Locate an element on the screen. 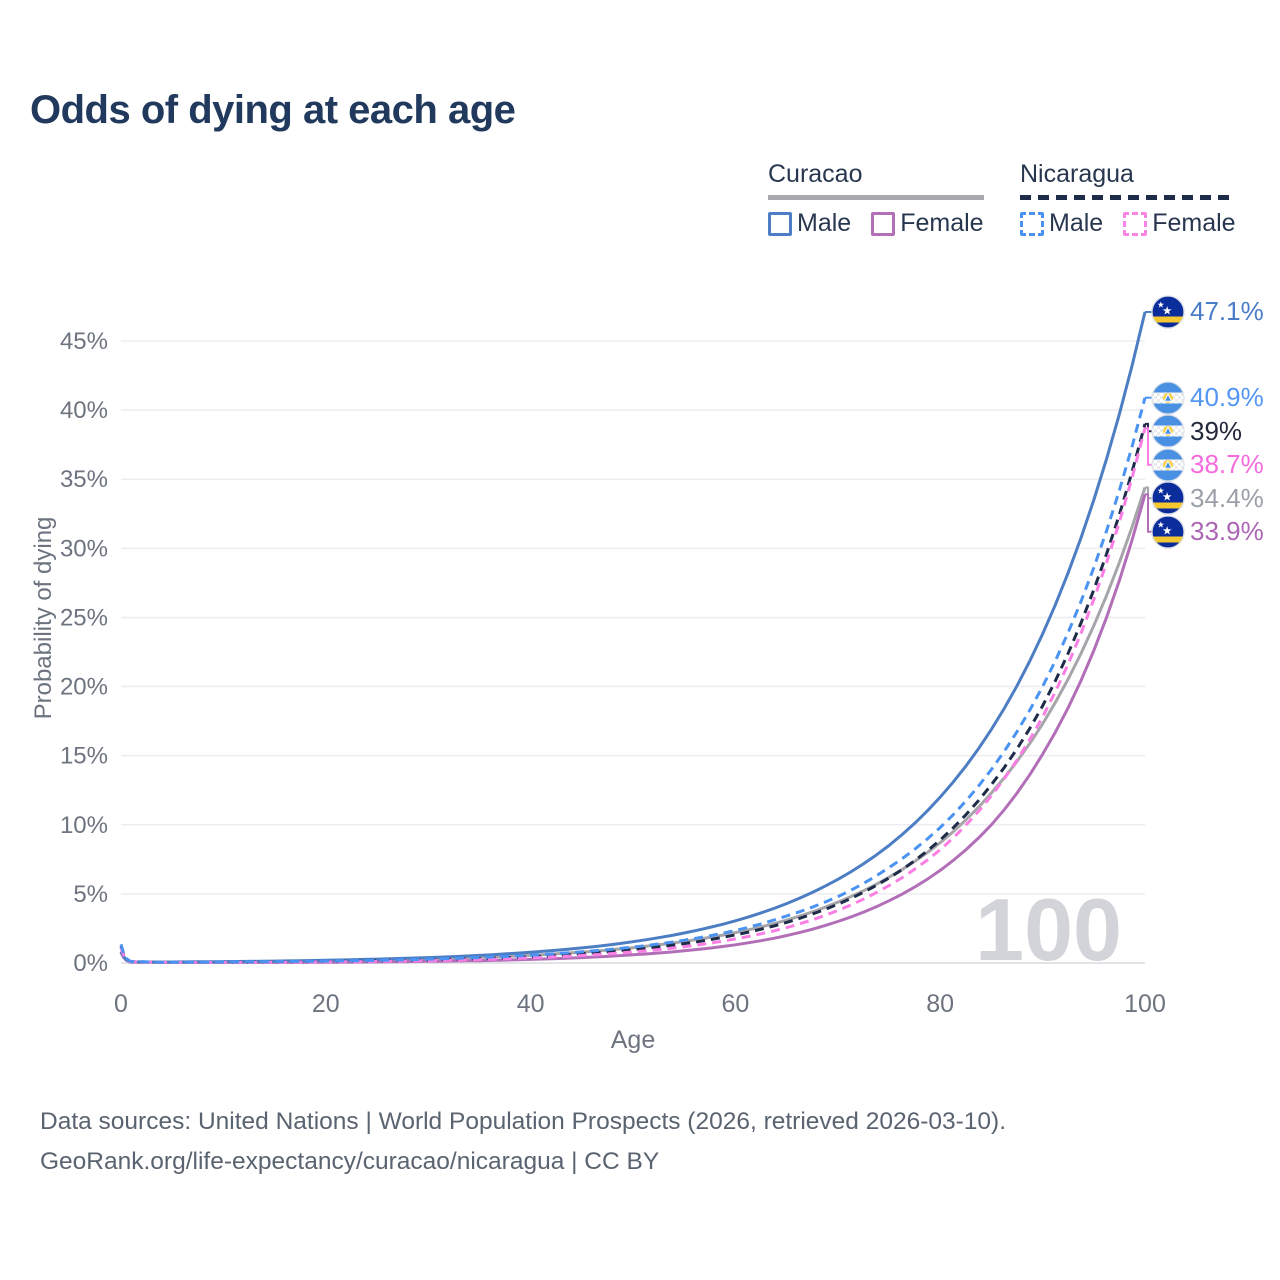 This screenshot has height=1280, width=1280. legend-items-nicaragua: Male Female is located at coordinates (1128, 223).